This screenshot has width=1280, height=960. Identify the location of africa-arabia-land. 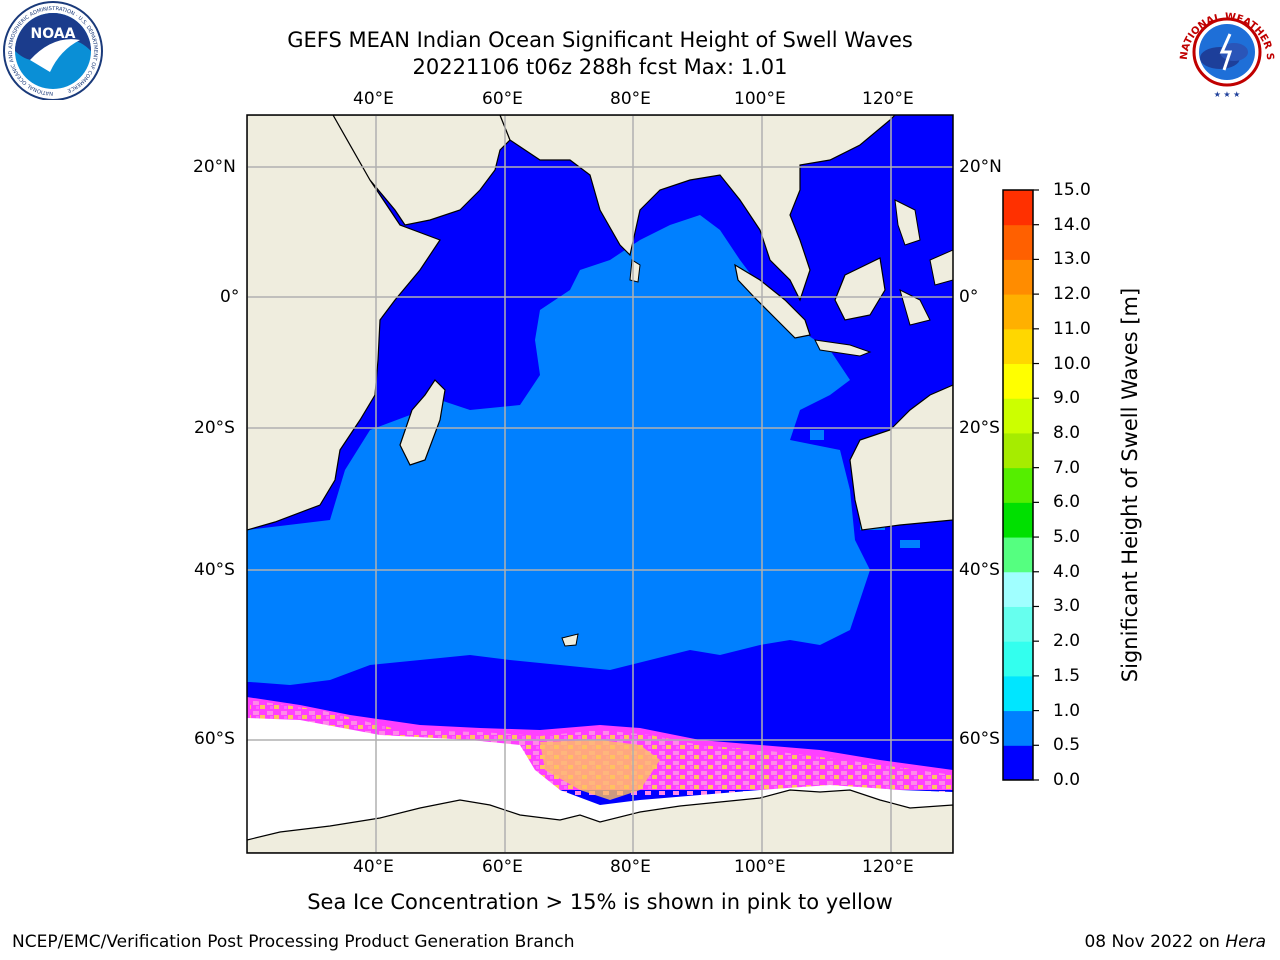
(379, 323).